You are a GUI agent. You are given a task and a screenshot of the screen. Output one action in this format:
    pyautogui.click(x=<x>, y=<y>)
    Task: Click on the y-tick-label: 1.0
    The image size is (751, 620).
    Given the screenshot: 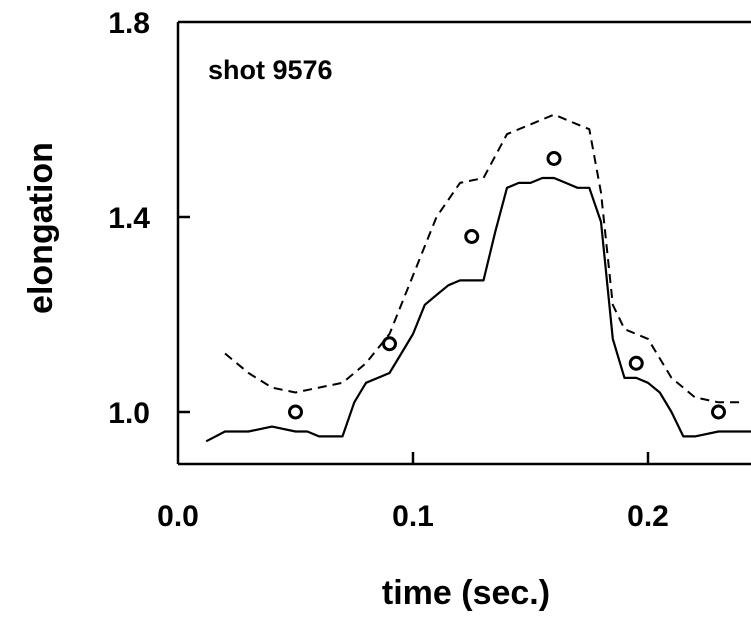 What is the action you would take?
    pyautogui.click(x=129, y=413)
    